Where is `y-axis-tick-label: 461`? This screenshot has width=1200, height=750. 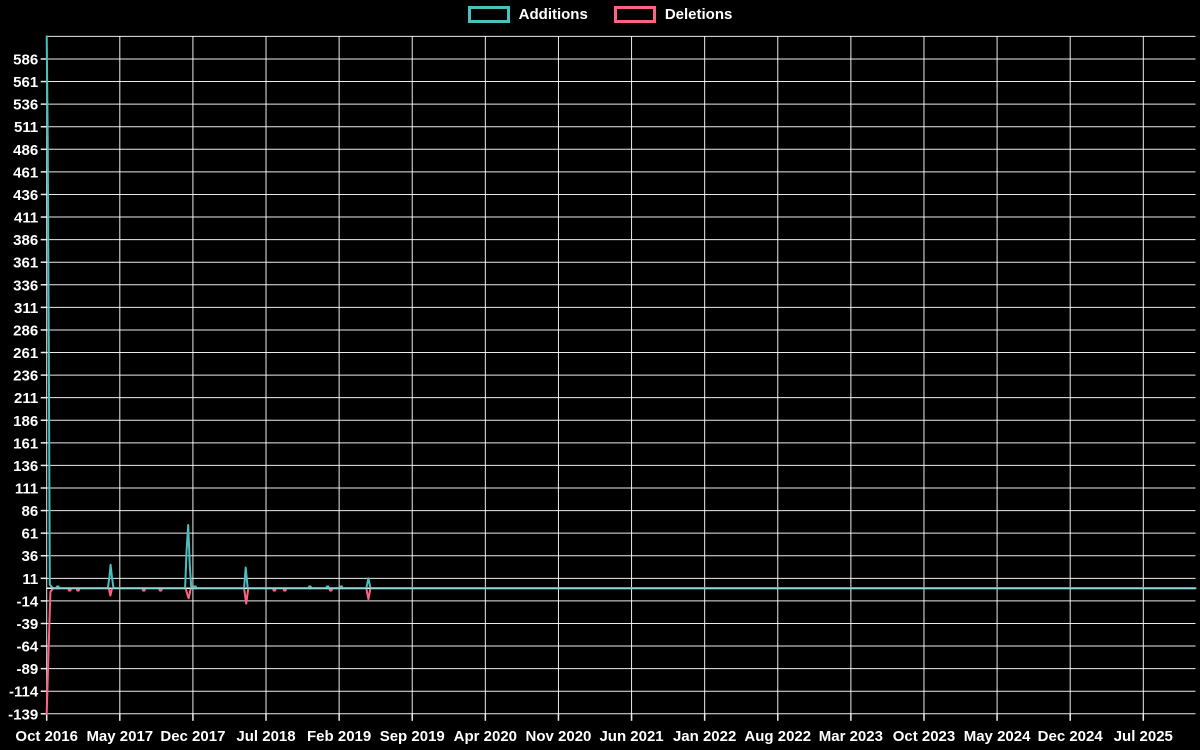
y-axis-tick-label: 461 is located at coordinates (25, 172).